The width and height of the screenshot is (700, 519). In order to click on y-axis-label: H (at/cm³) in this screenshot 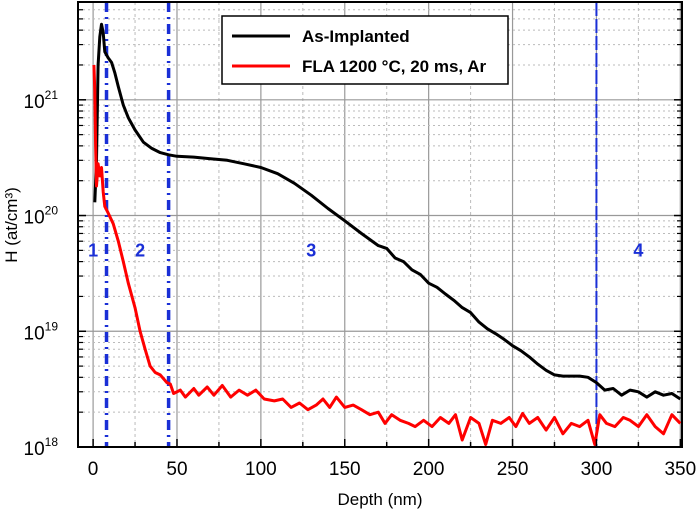, I will do `click(11, 225)`.